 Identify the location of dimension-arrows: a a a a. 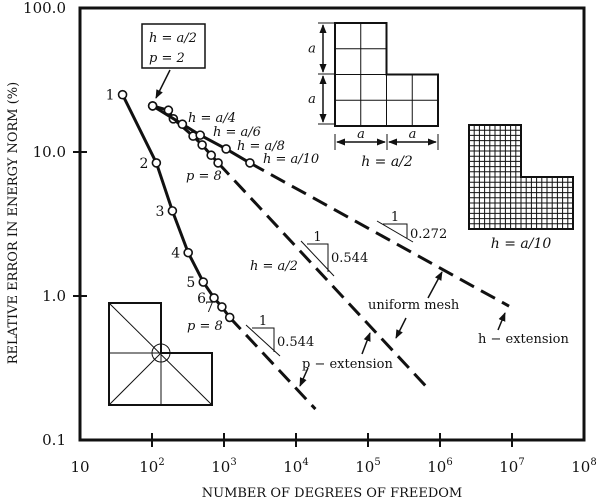
(373, 86).